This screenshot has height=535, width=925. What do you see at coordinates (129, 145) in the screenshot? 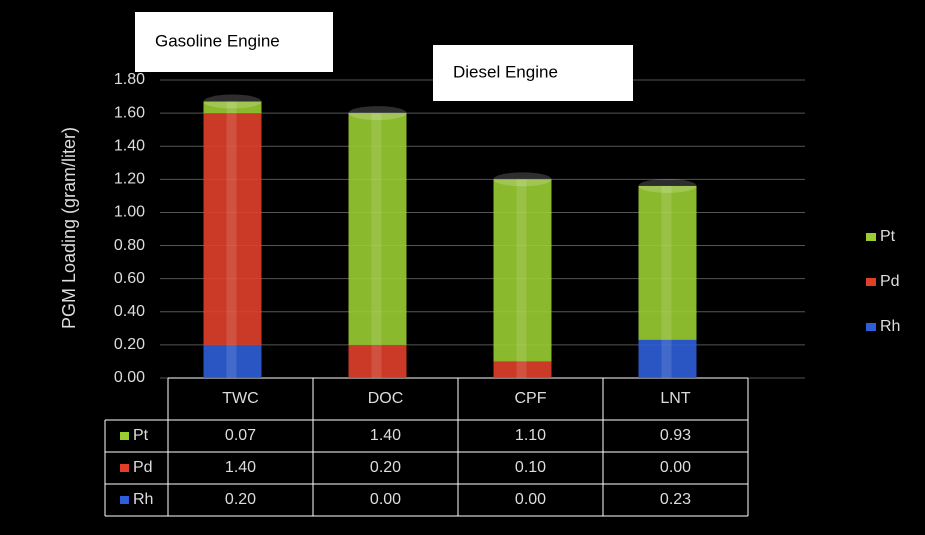
I see `y-tick-label: 1.40` at bounding box center [129, 145].